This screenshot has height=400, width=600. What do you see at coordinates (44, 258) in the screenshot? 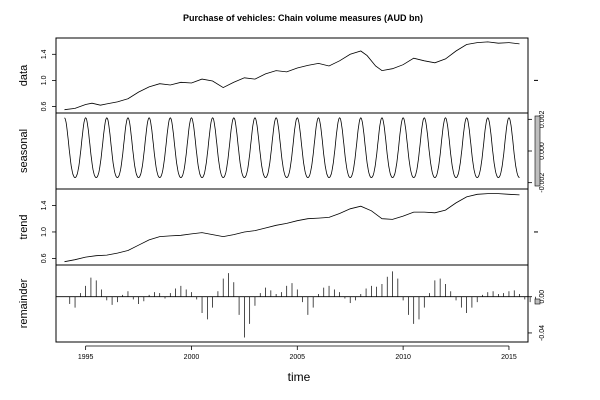
I see `trend-ytick-label: 0.6` at bounding box center [44, 258].